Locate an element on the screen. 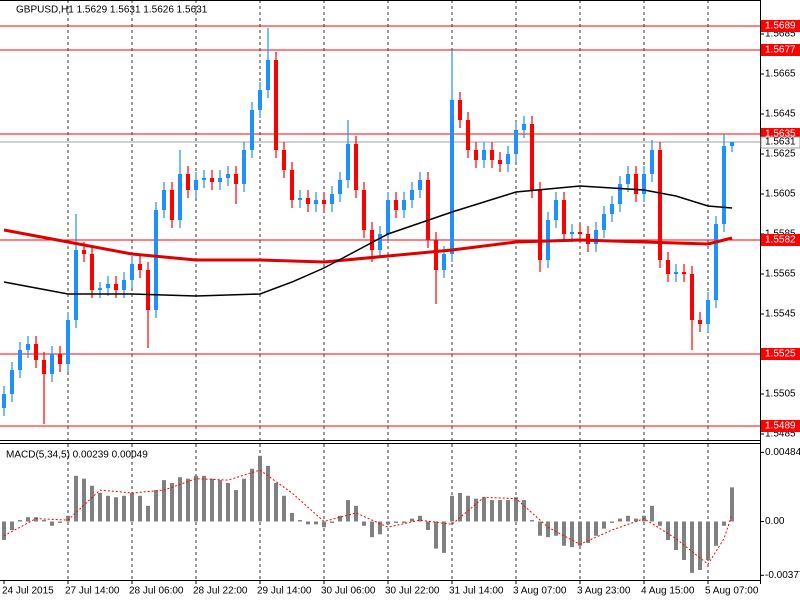 This screenshot has height=600, width=800. y-tick-label: 1.5645 is located at coordinates (780, 114).